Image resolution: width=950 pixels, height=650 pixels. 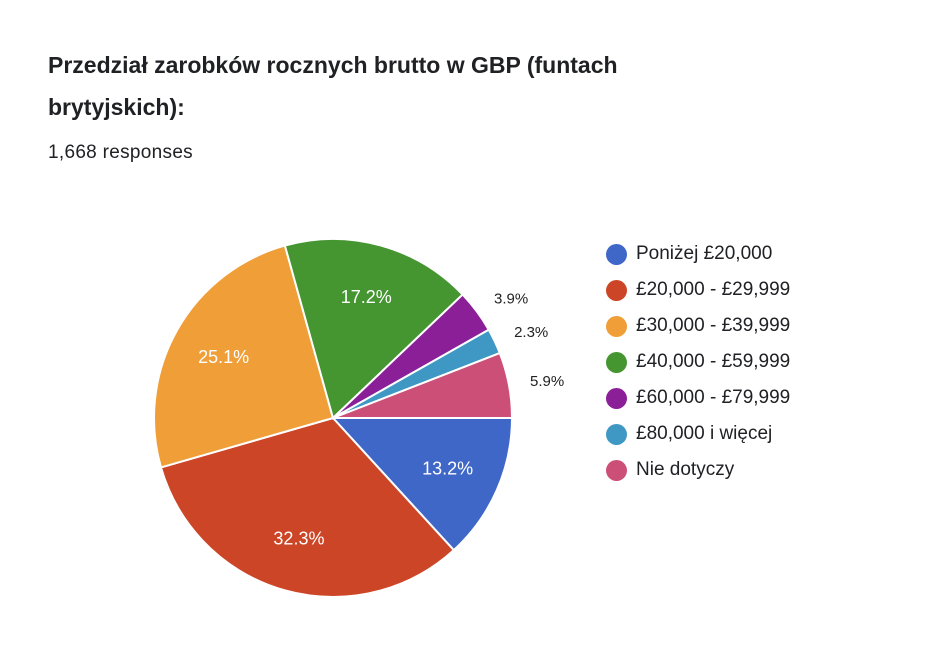 I want to click on legend-item: £40,000 - £59,999, so click(x=698, y=362).